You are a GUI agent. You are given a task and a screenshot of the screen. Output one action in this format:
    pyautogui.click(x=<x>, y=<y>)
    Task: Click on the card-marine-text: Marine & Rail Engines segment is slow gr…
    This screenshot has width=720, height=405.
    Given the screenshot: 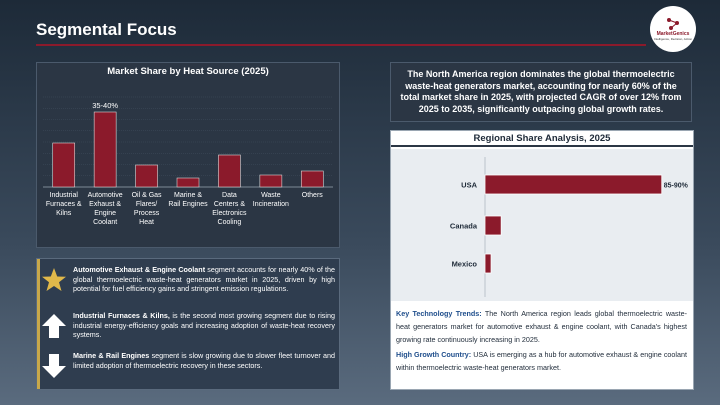 What is the action you would take?
    pyautogui.click(x=204, y=360)
    